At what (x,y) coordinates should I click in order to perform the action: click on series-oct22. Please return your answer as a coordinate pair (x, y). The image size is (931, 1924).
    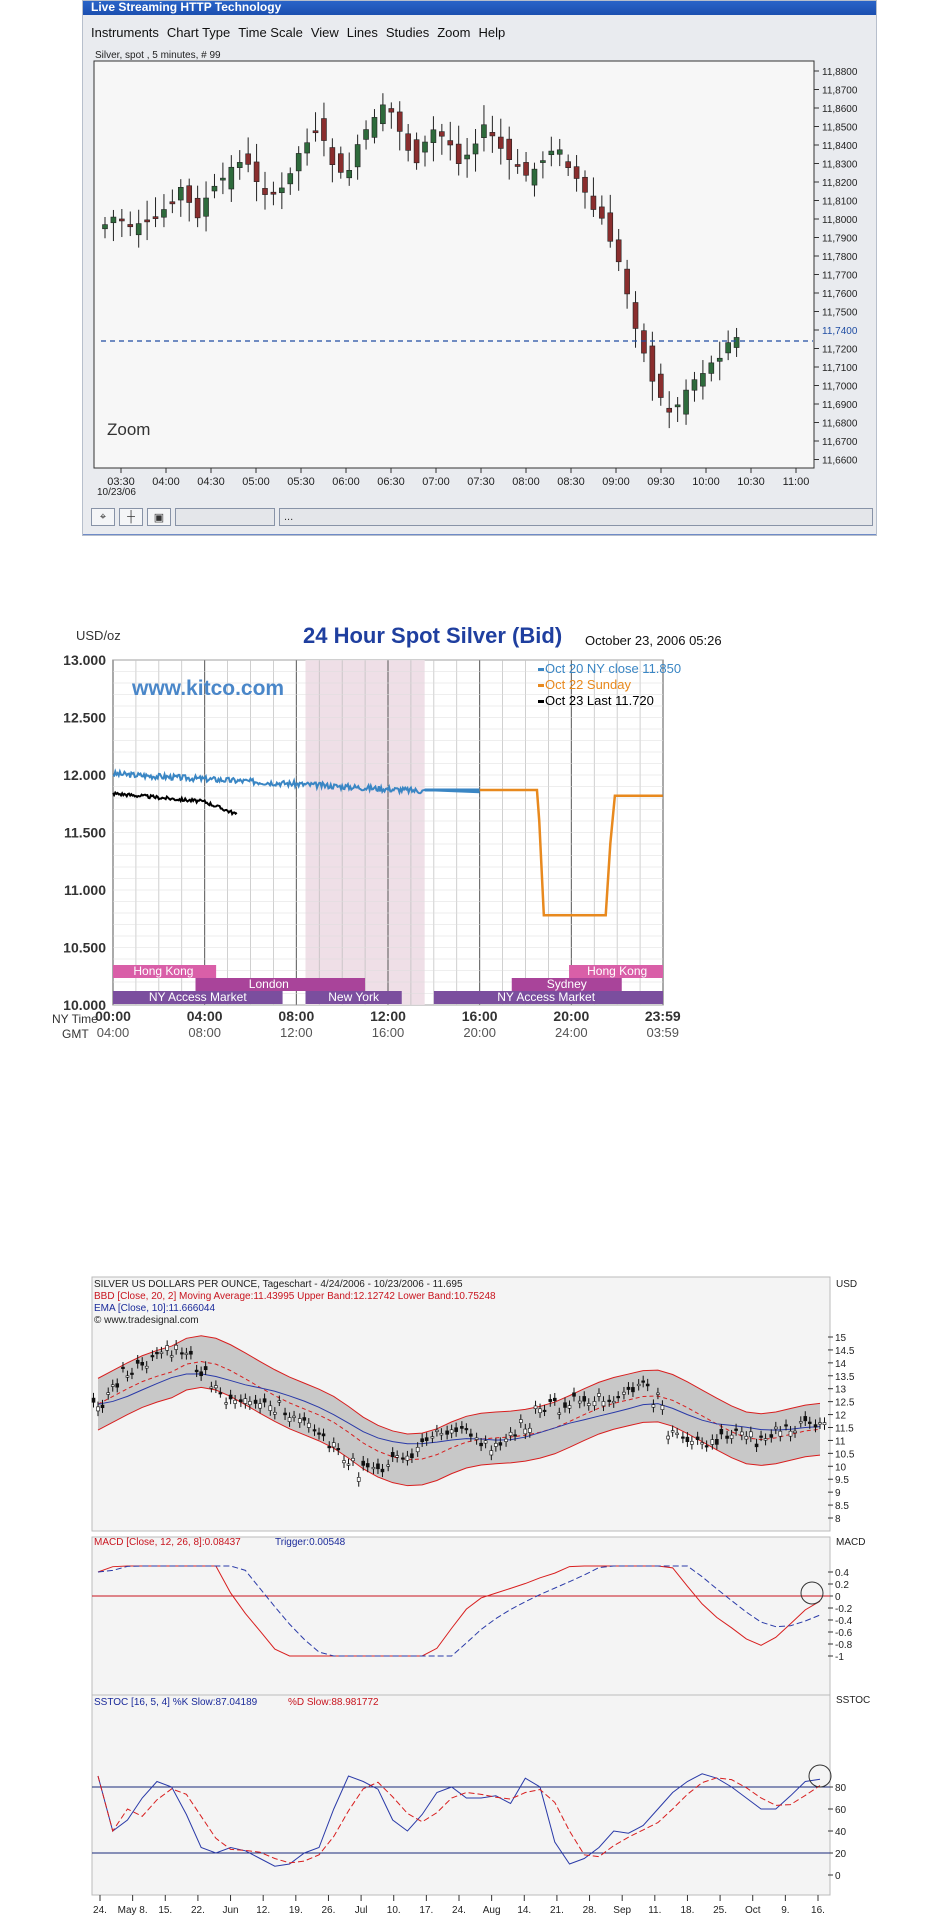
    Looking at the image, I should click on (571, 852).